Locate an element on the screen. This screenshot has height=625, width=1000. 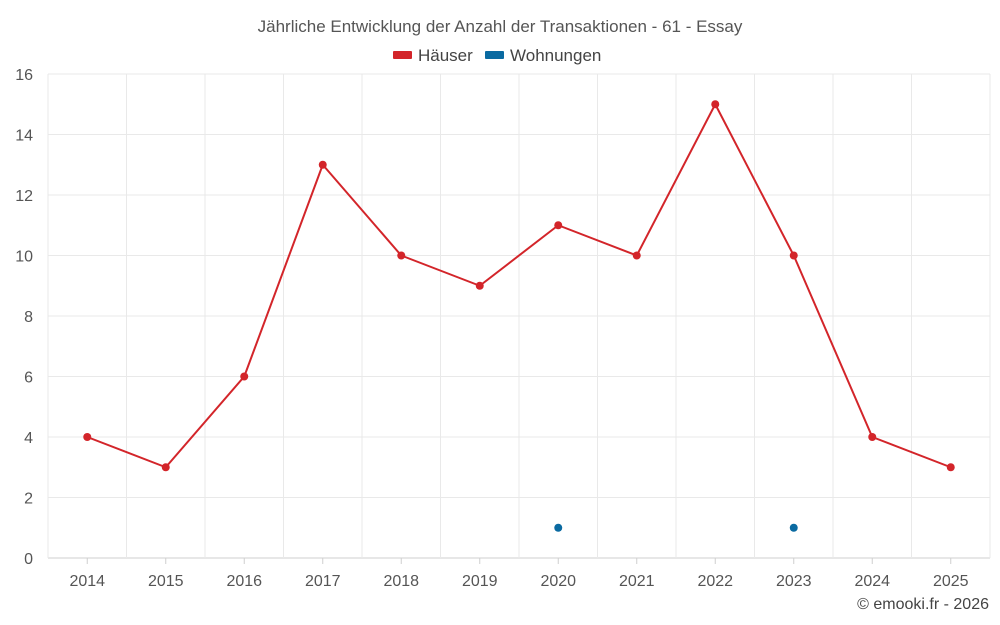
legend-swatch-wohnungen is located at coordinates (494, 55).